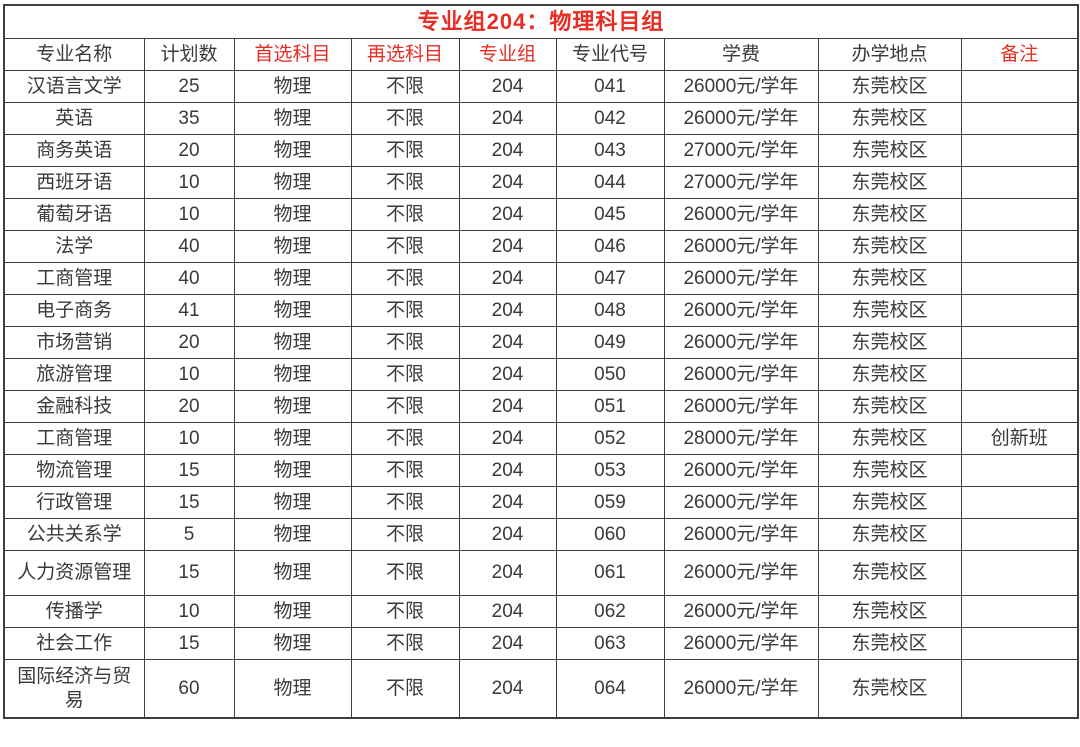  I want to click on table-row: 市场营销 20 物理 不限 204 049 26000元/学年 东莞校区, so click(541, 342).